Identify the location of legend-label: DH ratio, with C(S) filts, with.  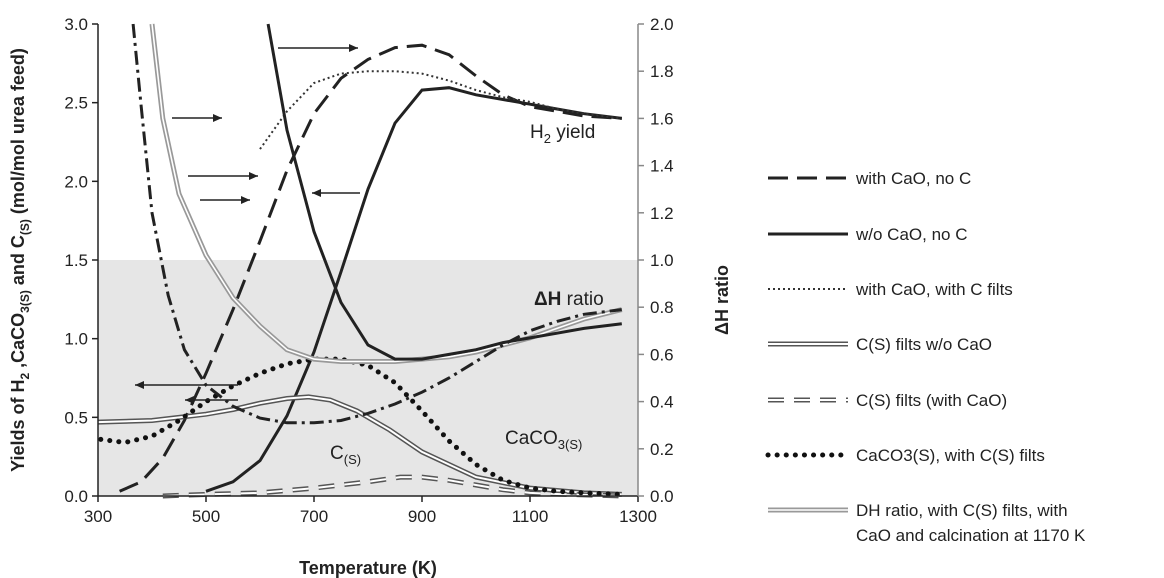
(962, 510).